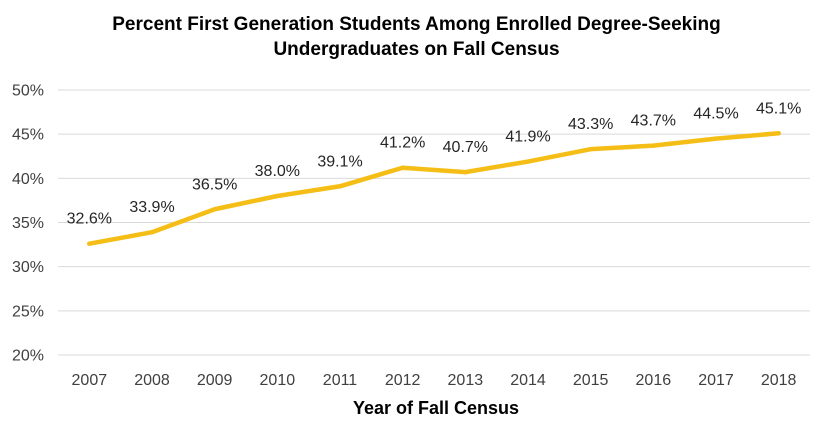 Image resolution: width=833 pixels, height=444 pixels. I want to click on y-tick-label: 25%, so click(28, 311).